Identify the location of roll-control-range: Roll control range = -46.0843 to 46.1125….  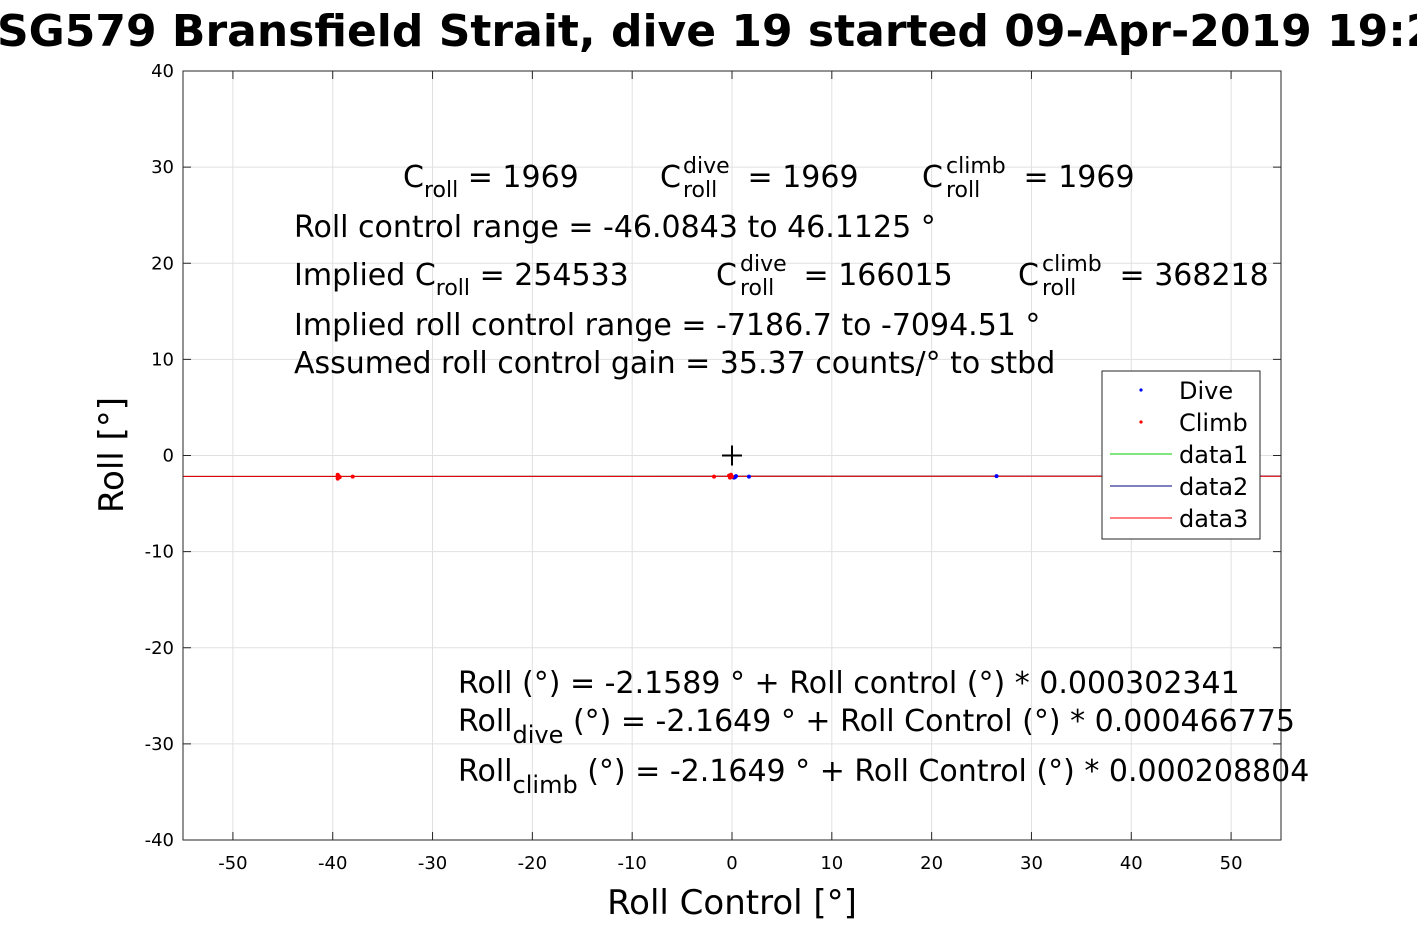
(615, 227).